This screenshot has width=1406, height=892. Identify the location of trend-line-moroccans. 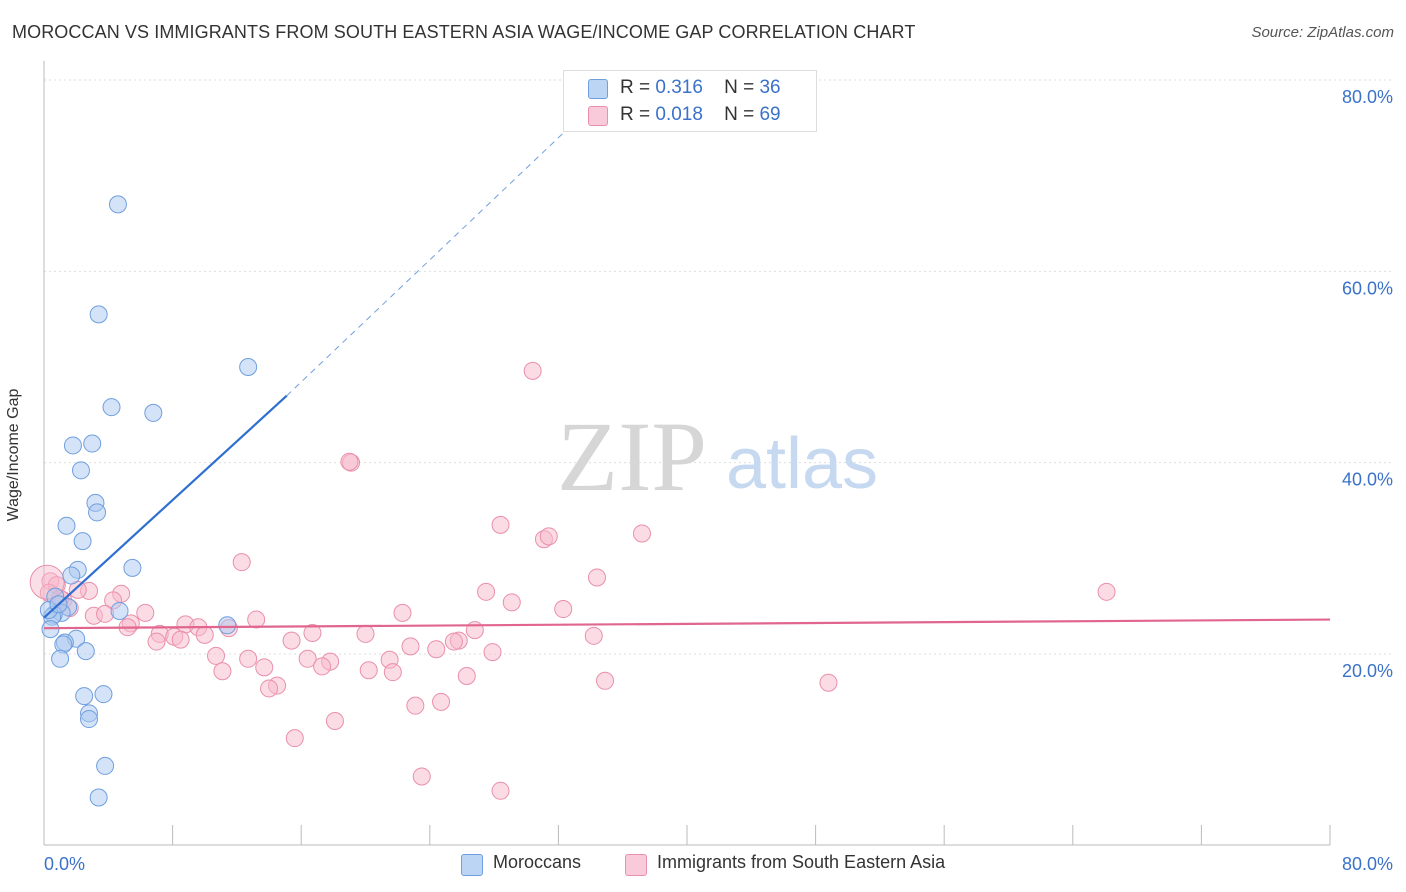
(165, 506).